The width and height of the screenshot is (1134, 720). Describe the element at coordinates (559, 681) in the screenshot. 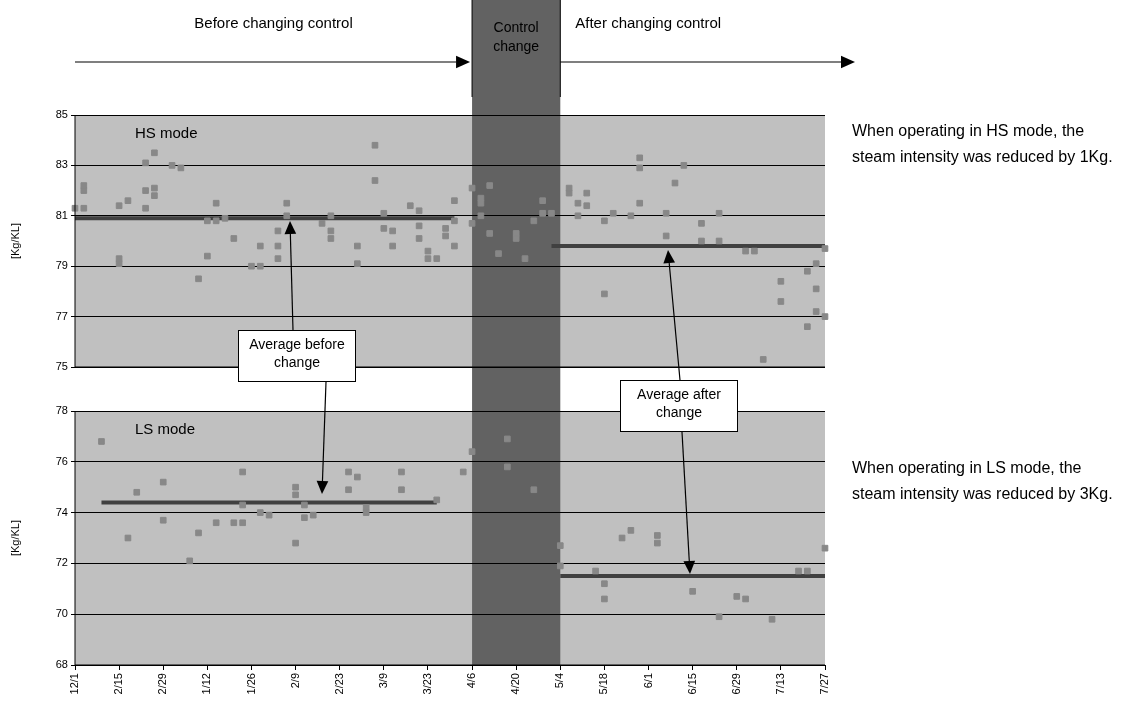

I see `x-tick-label: 5/4` at that location.